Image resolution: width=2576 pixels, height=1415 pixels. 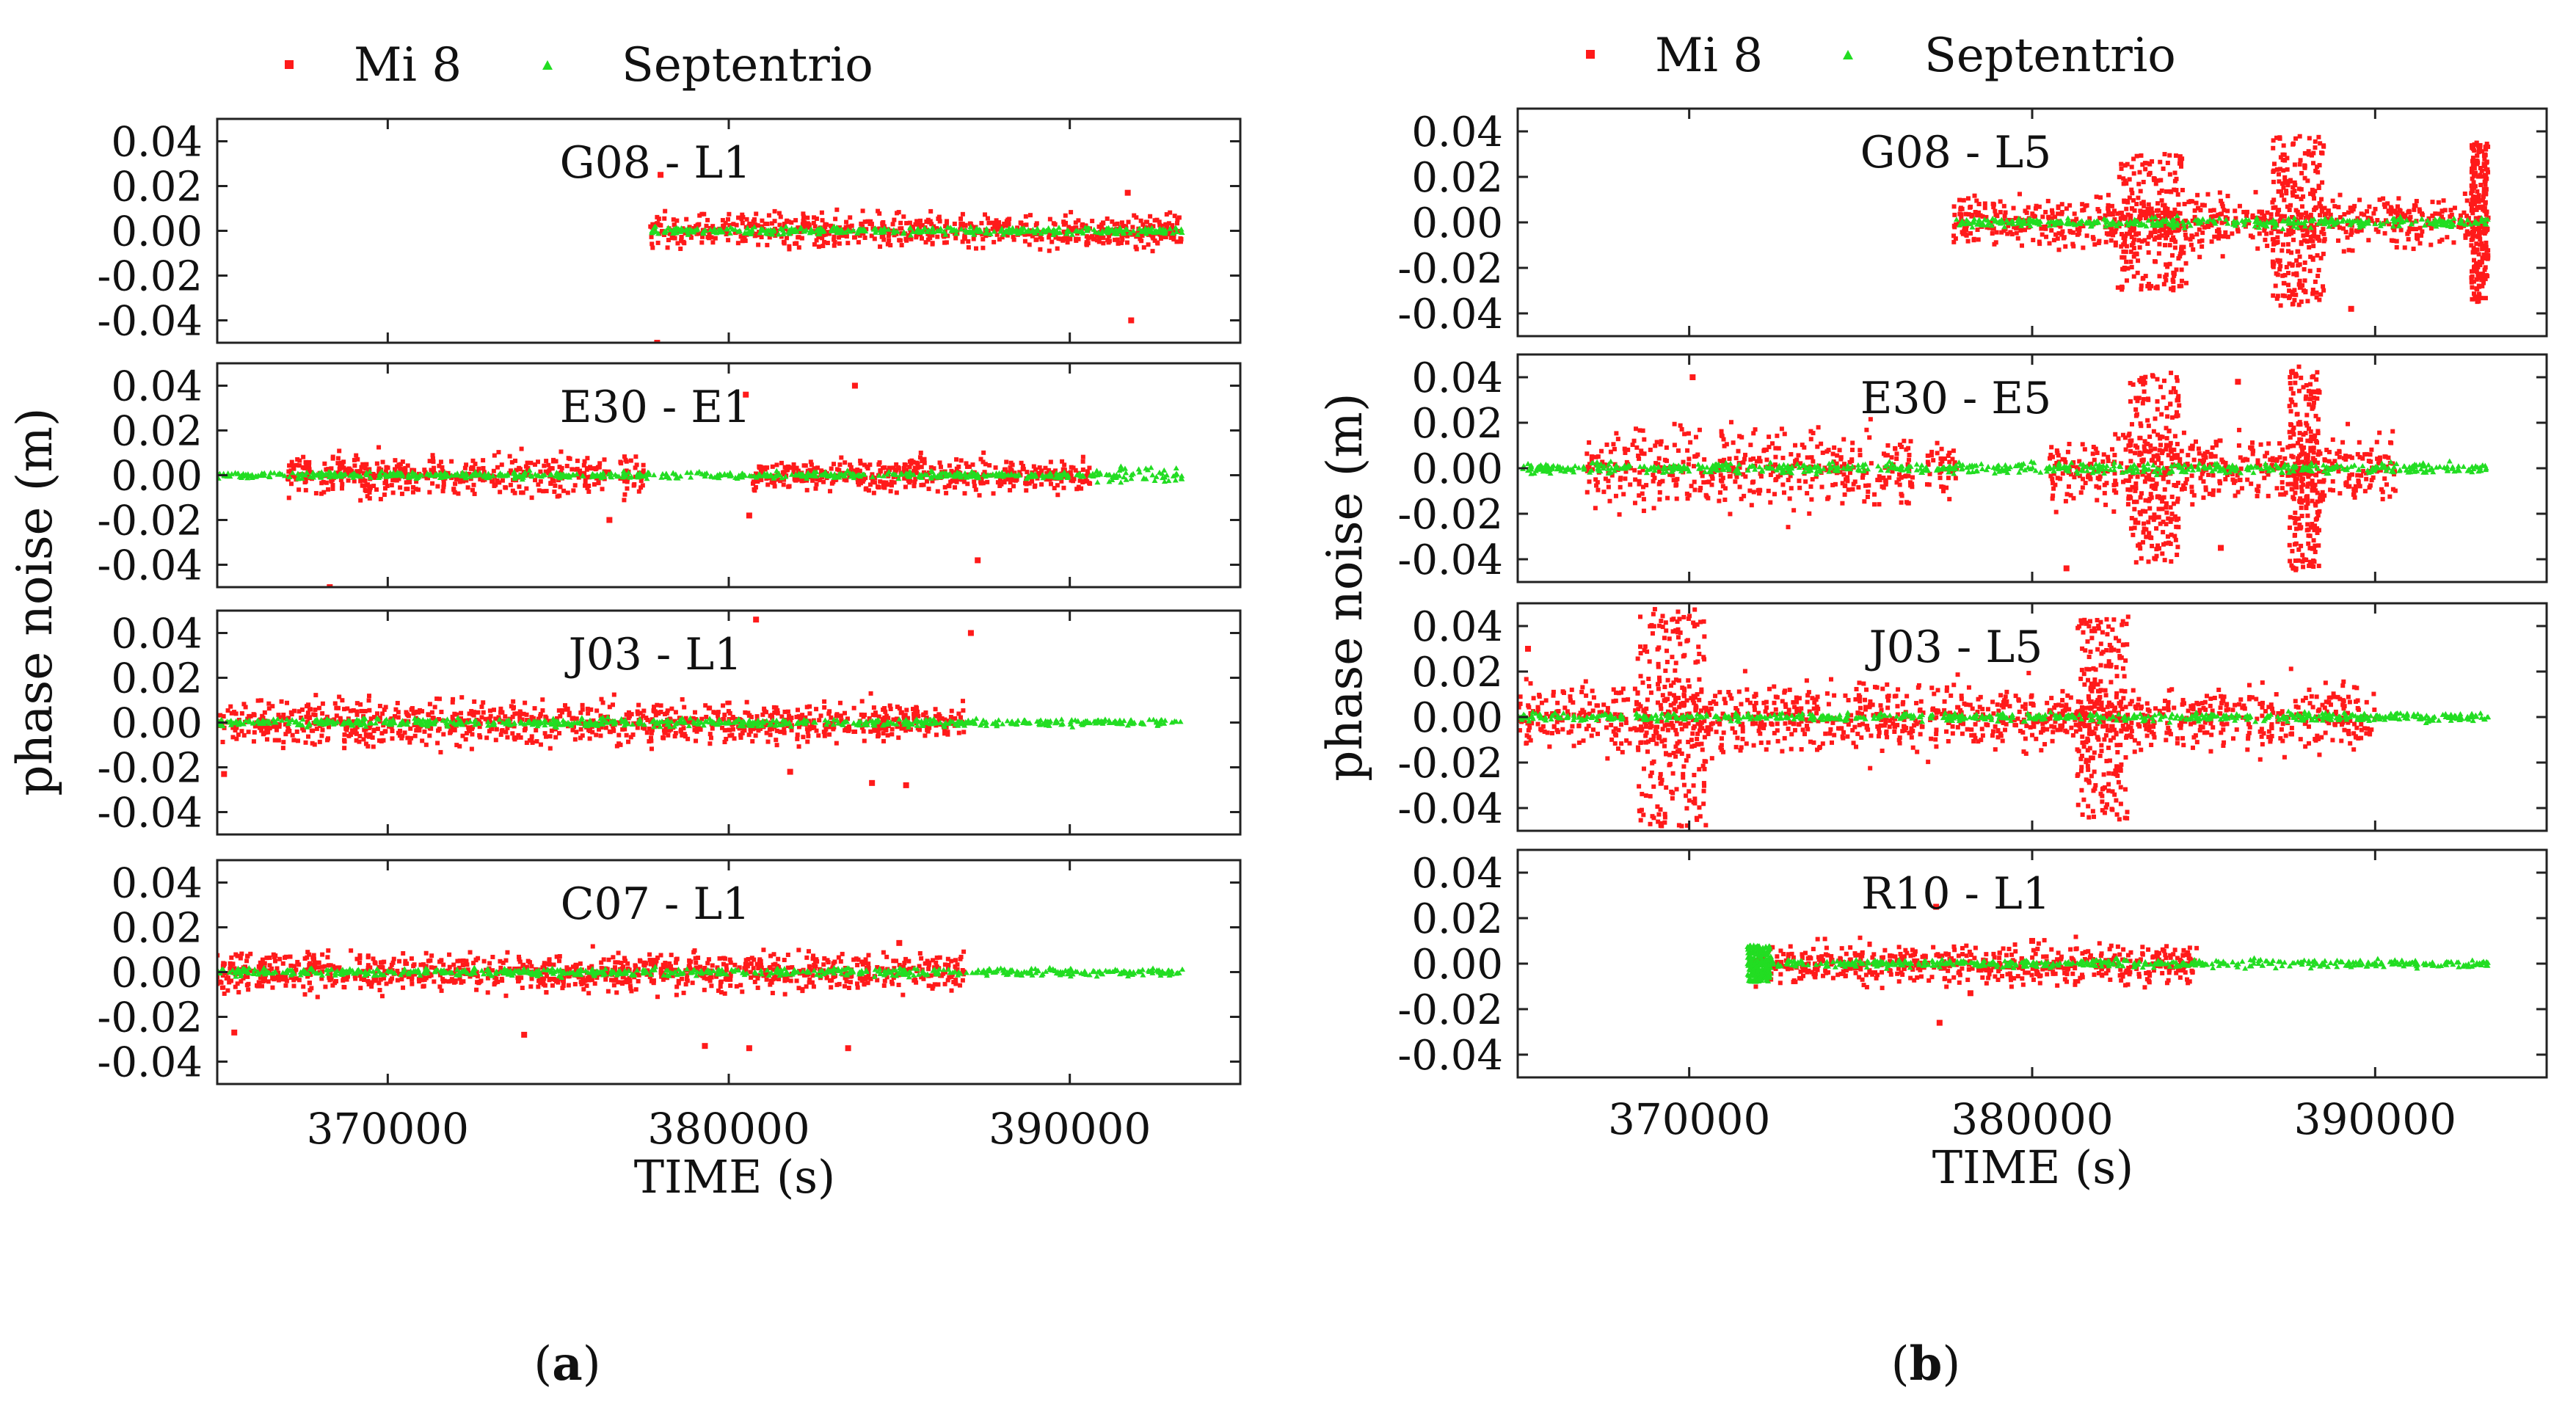 I want to click on mi8-outlier-point, so click(x=1127, y=192).